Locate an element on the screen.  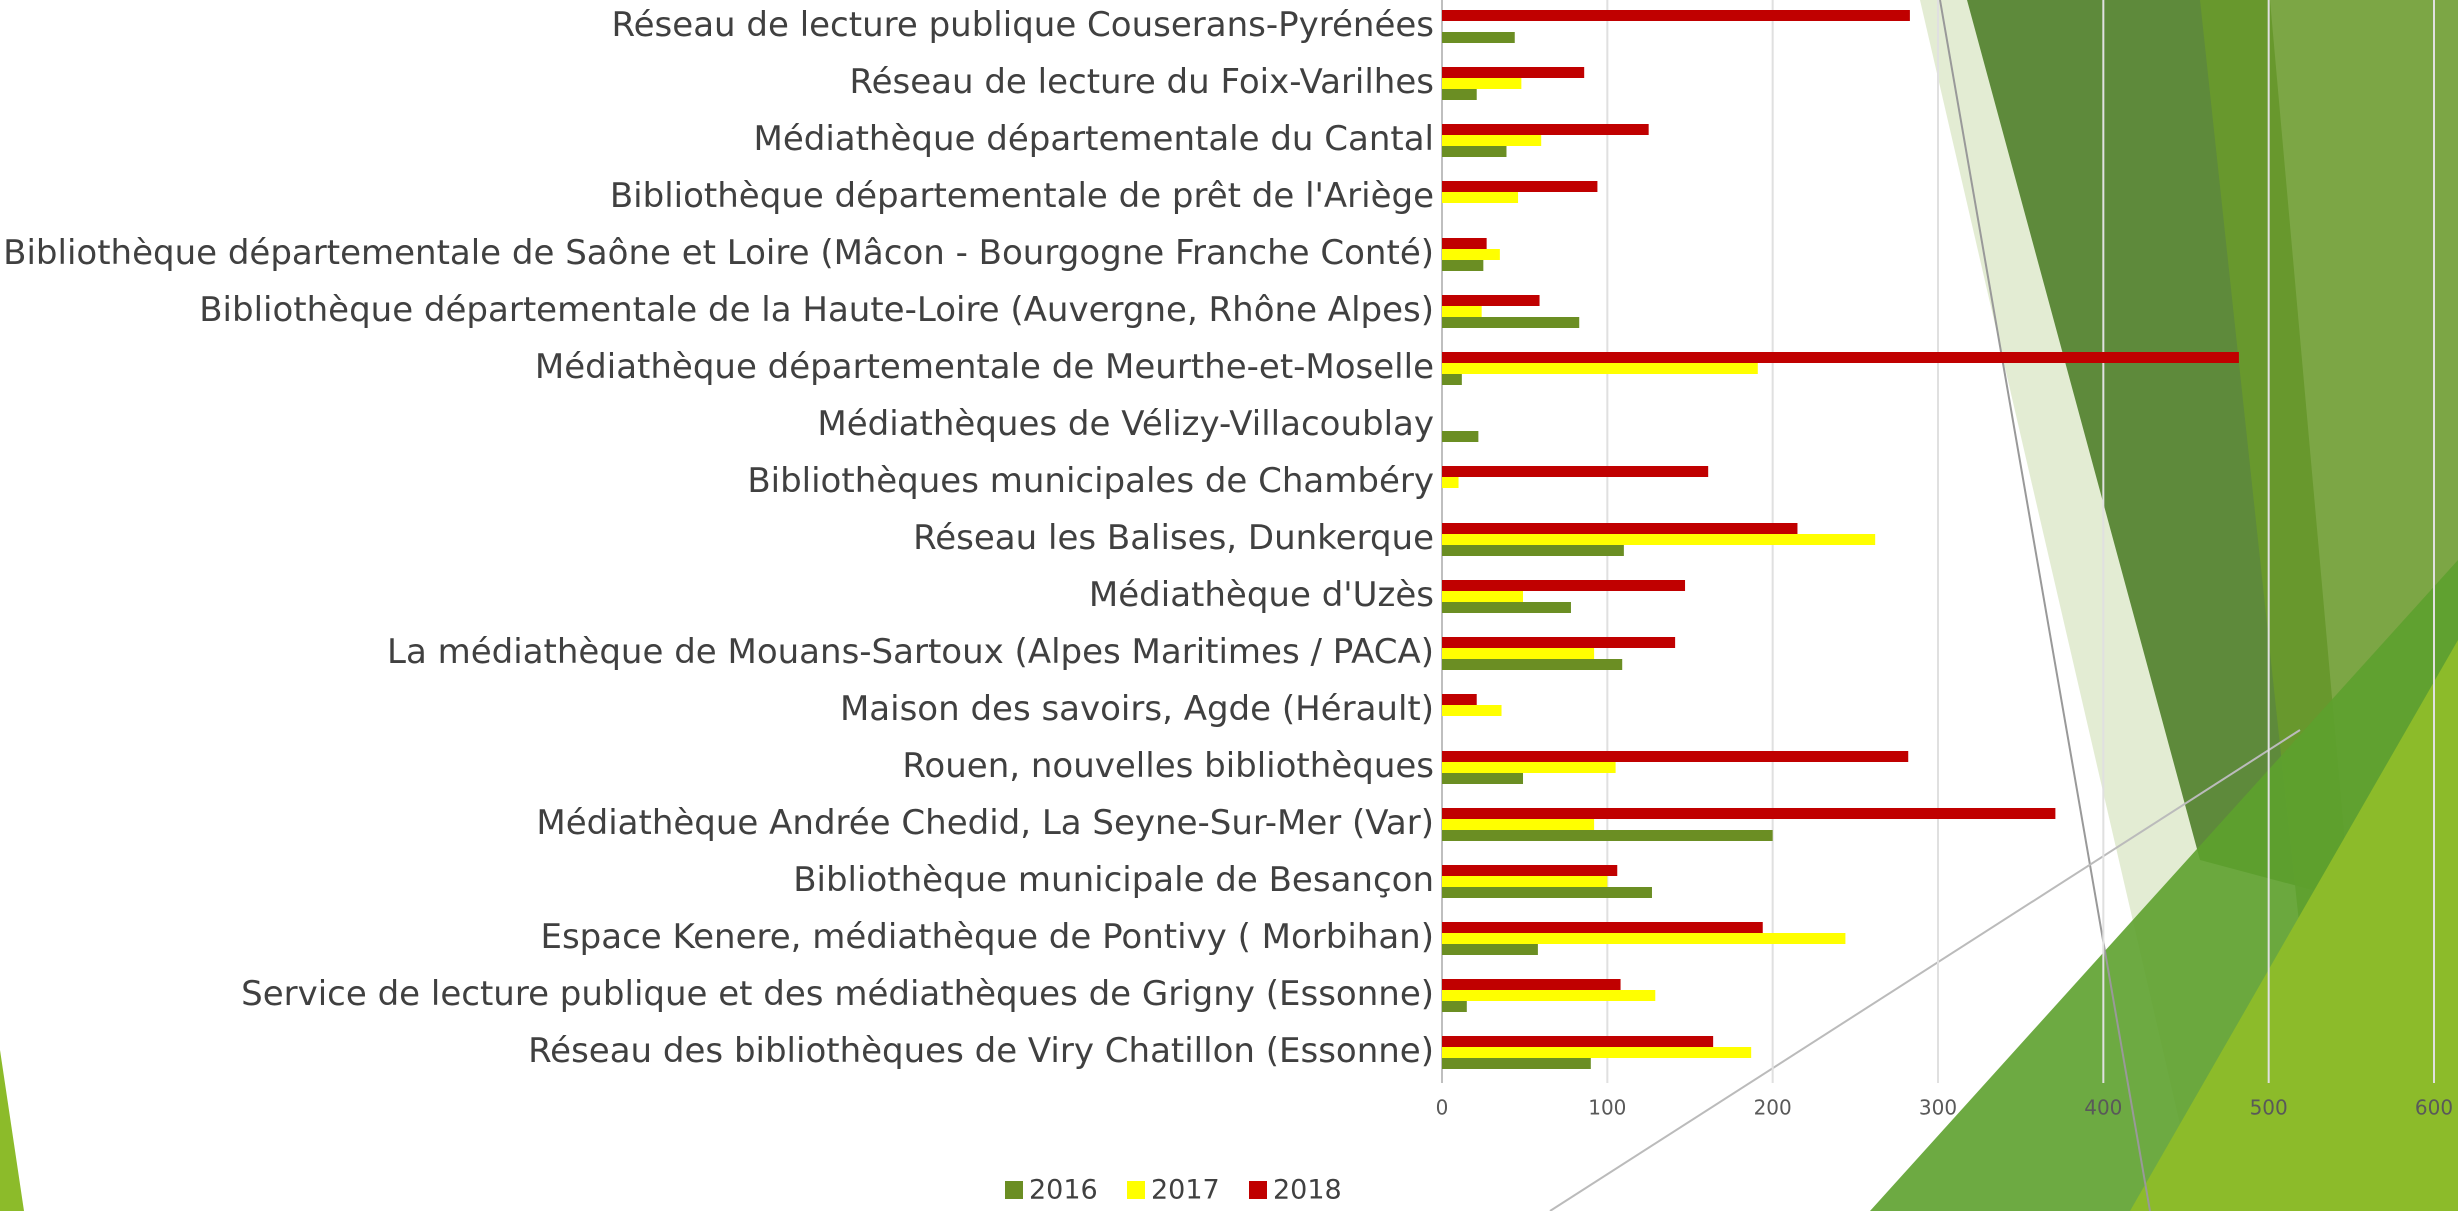
legend-label: 2016 is located at coordinates (1063, 1190).